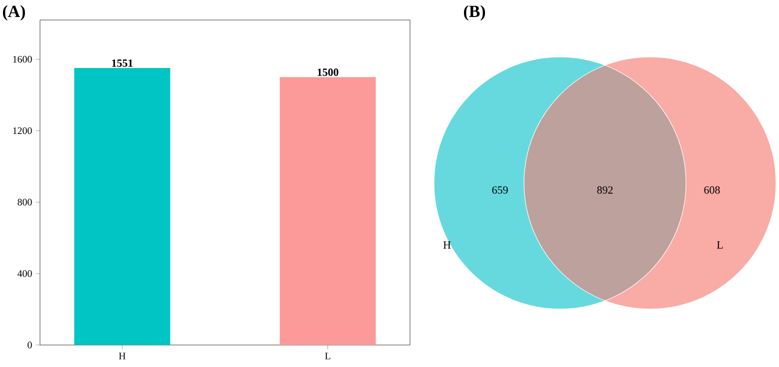 Image resolution: width=779 pixels, height=367 pixels. Describe the element at coordinates (719, 245) in the screenshot. I see `category-label: L` at that location.